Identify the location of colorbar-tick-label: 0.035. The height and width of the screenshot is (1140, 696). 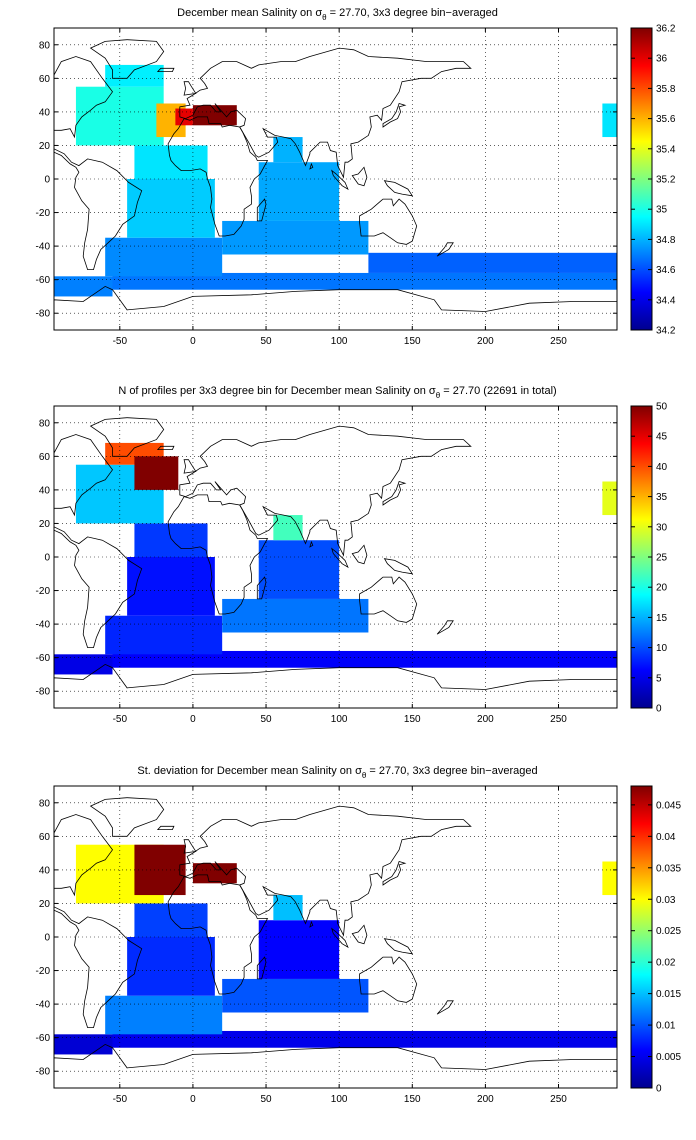
(668, 868).